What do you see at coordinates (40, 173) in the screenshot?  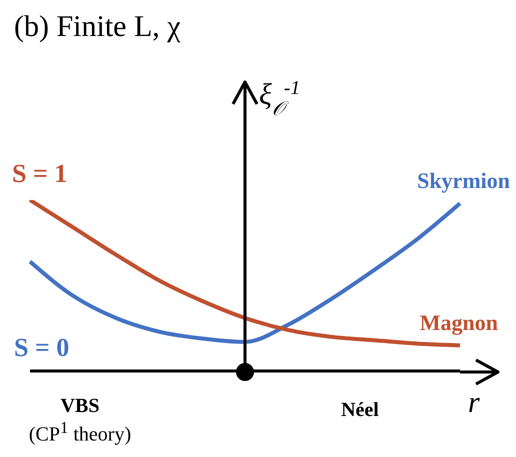 I see `text: S = 1` at bounding box center [40, 173].